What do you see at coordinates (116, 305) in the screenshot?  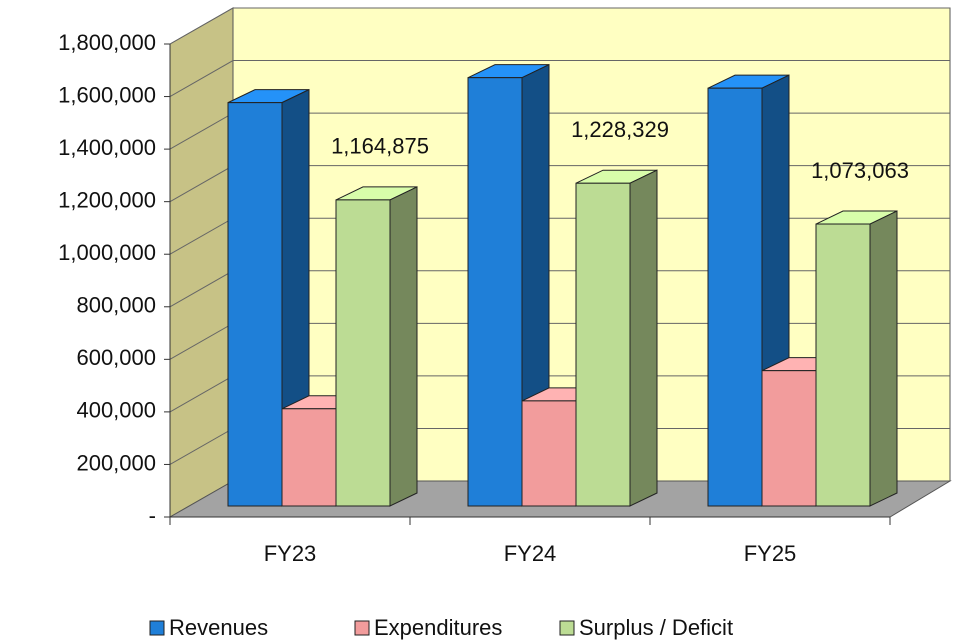 I see `y-tick-label: 800,000` at bounding box center [116, 305].